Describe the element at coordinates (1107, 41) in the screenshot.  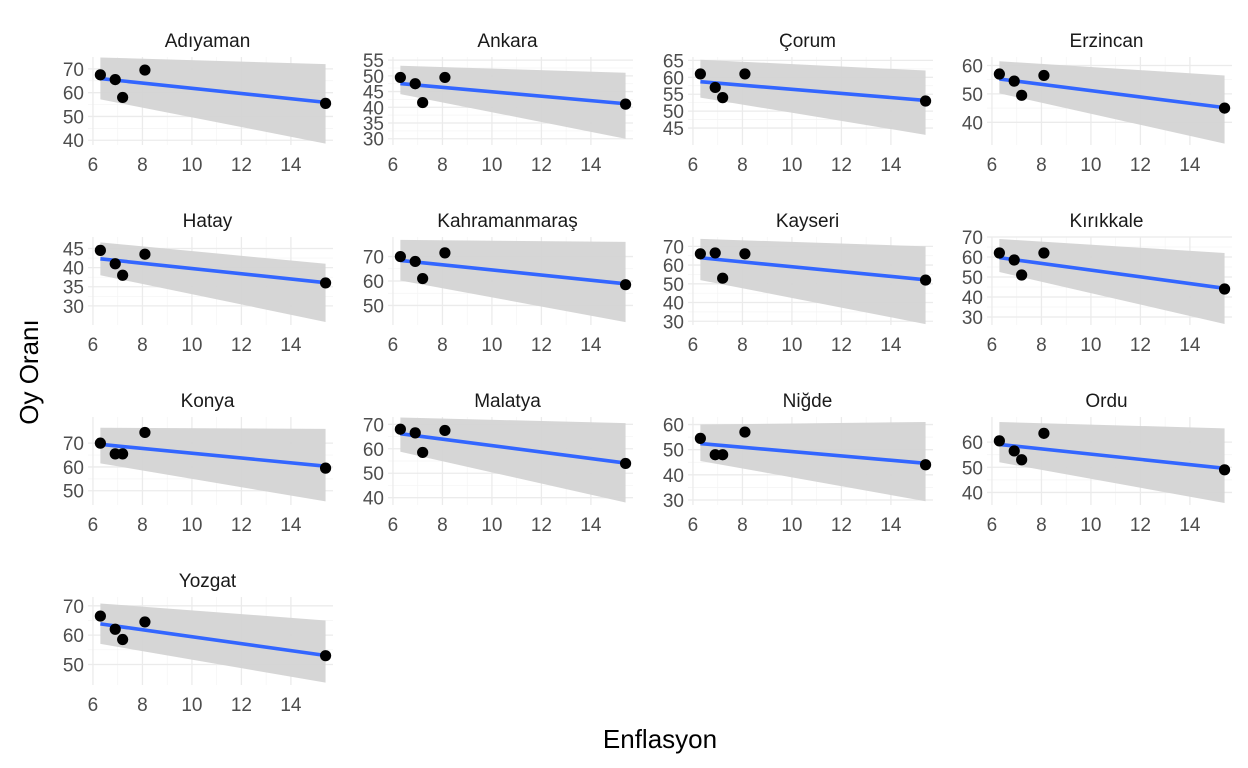
I see `facet-title: Erzincan` at that location.